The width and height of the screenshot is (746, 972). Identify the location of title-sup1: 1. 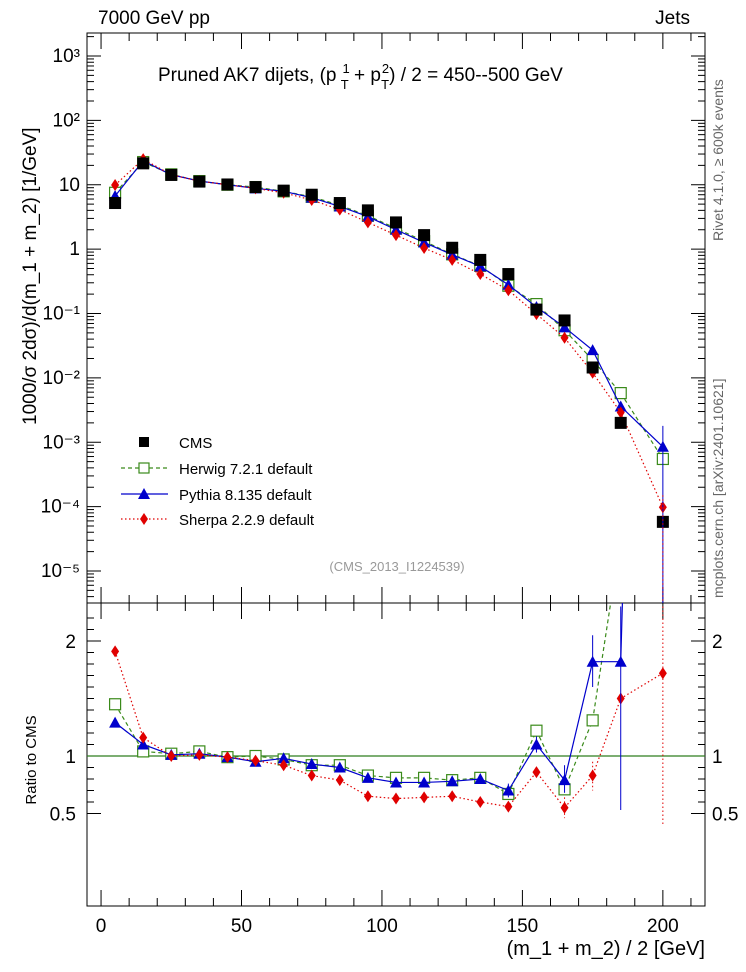
(346, 68).